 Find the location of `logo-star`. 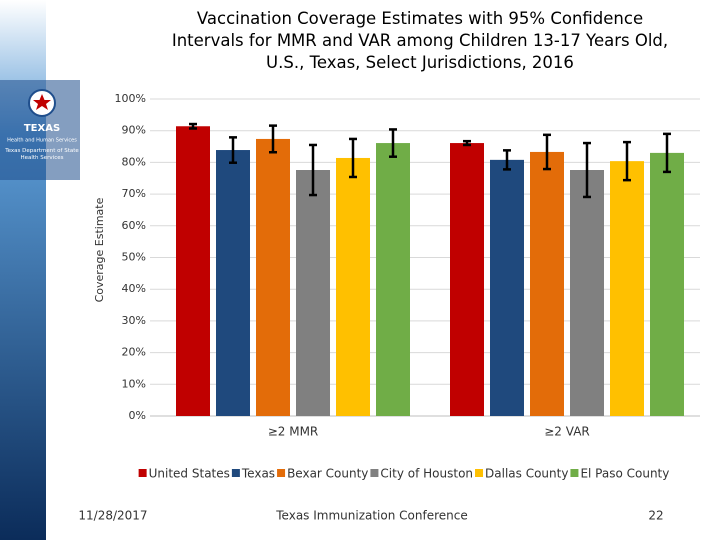

logo-star is located at coordinates (42, 102).